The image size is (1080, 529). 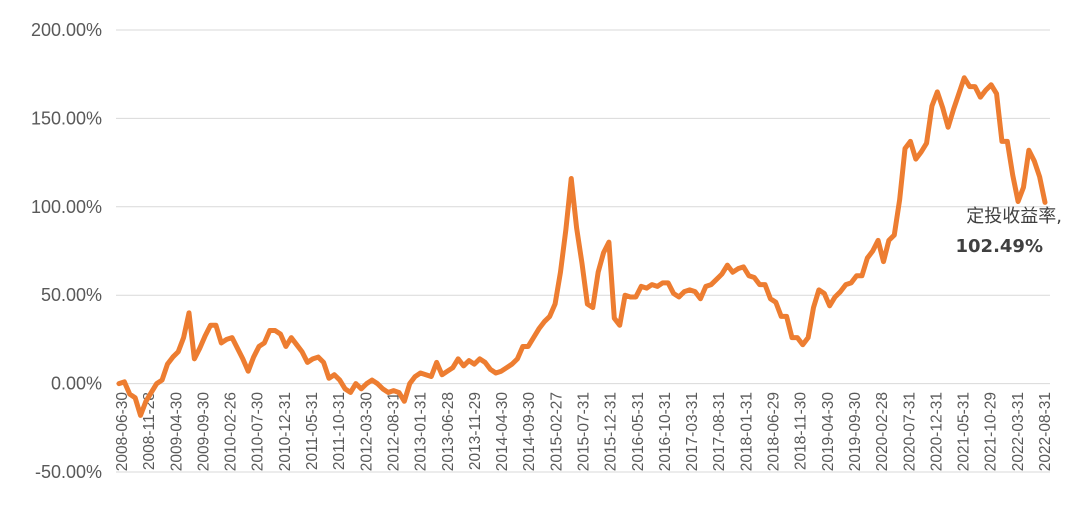 What do you see at coordinates (475, 431) in the screenshot?
I see `x-tick-label: 2013-11-29` at bounding box center [475, 431].